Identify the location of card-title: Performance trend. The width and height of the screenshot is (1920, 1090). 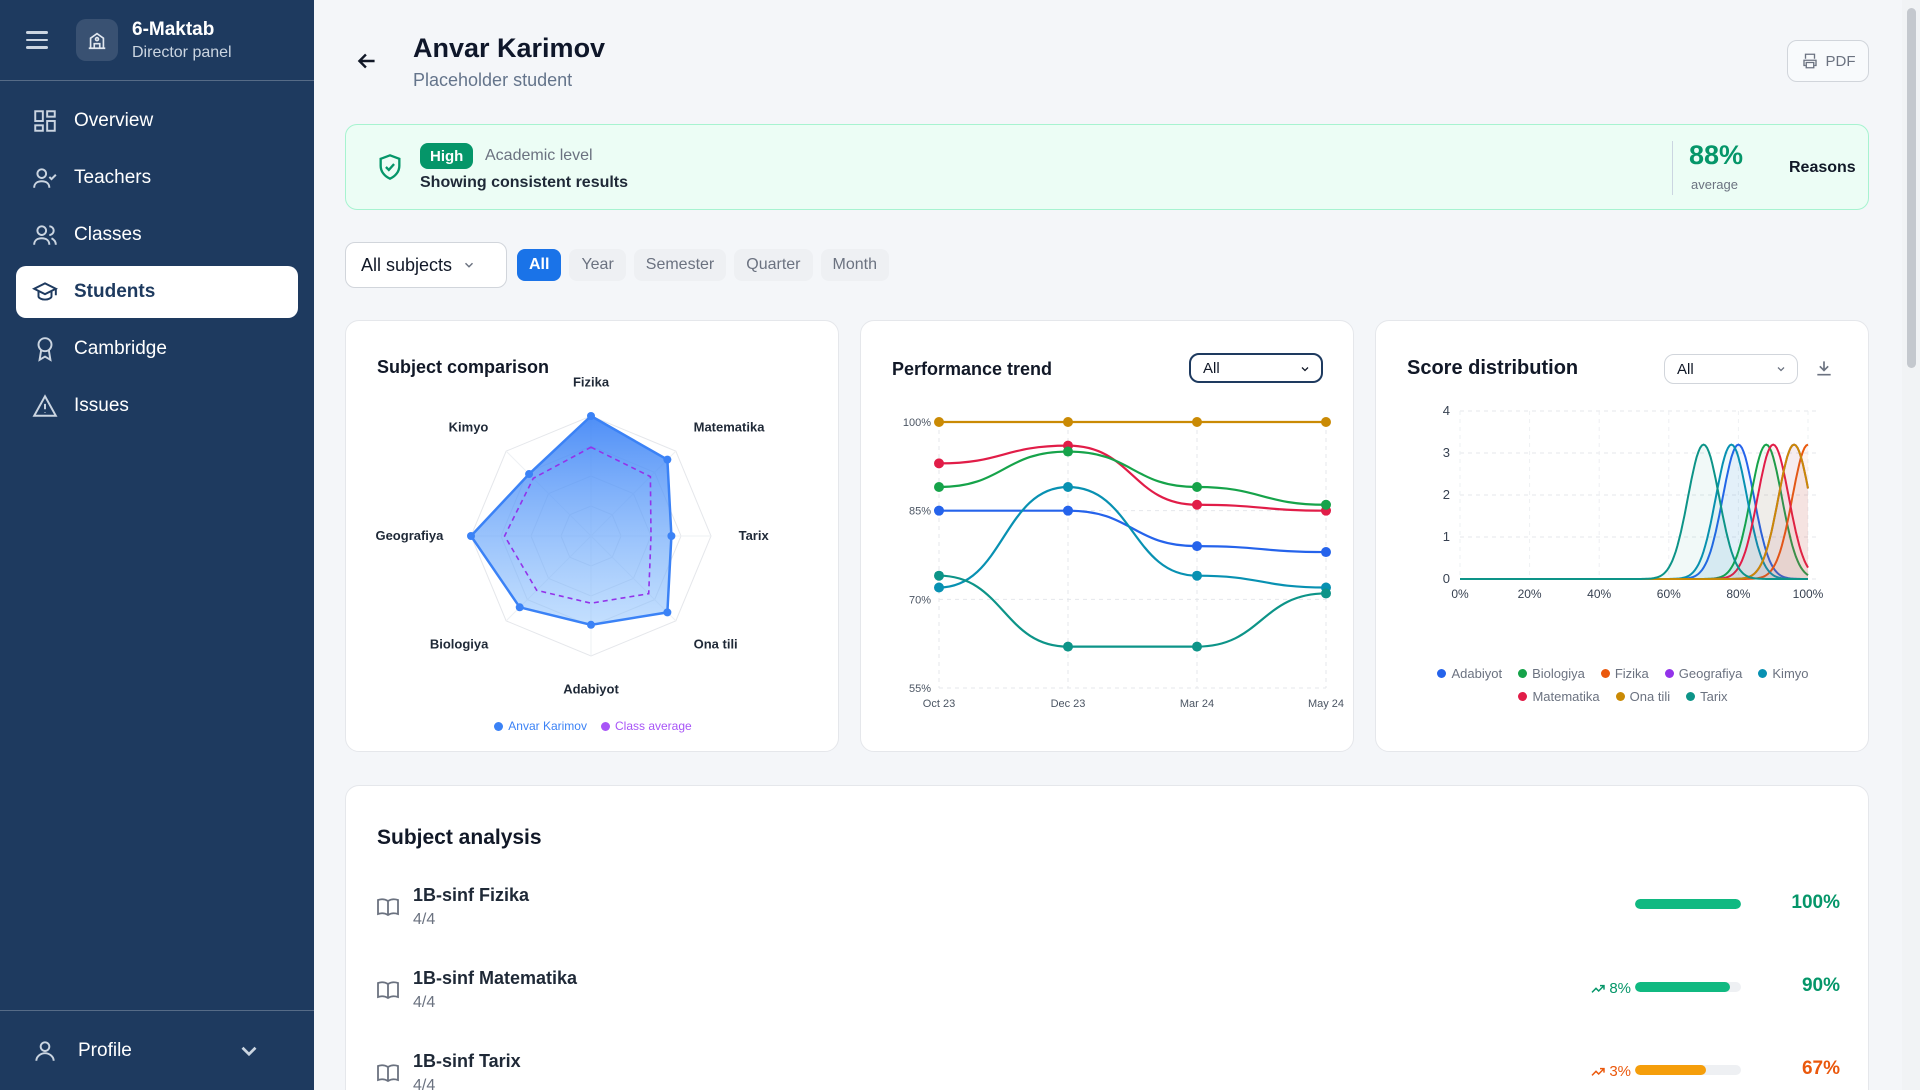
(972, 369).